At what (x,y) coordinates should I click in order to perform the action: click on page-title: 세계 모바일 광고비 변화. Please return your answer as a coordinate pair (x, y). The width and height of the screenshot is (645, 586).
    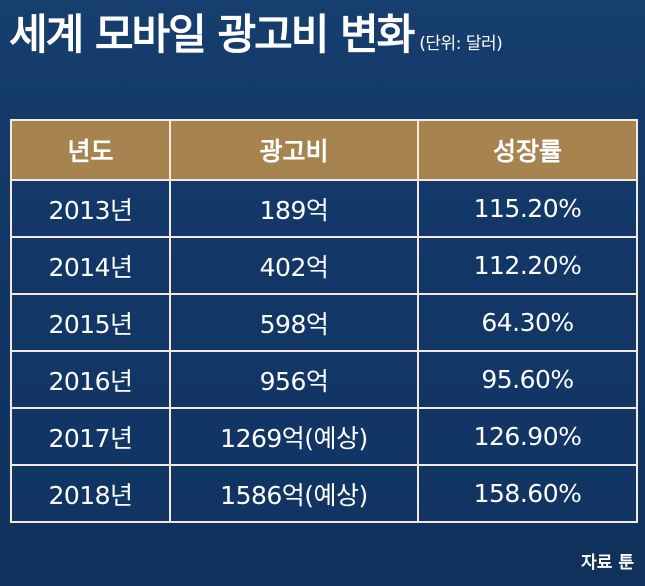
    Looking at the image, I should click on (212, 34).